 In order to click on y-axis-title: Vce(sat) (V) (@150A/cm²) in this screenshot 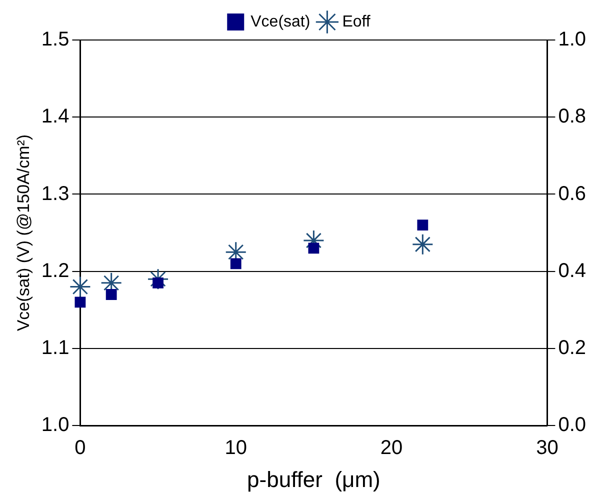, I will do `click(23, 233)`.